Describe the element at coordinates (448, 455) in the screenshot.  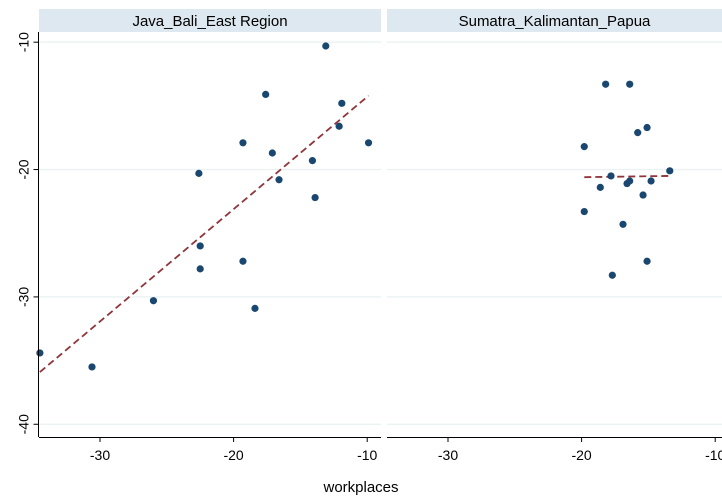
I see `x-tick-label-sumatra-kalimantan-papua: -30` at that location.